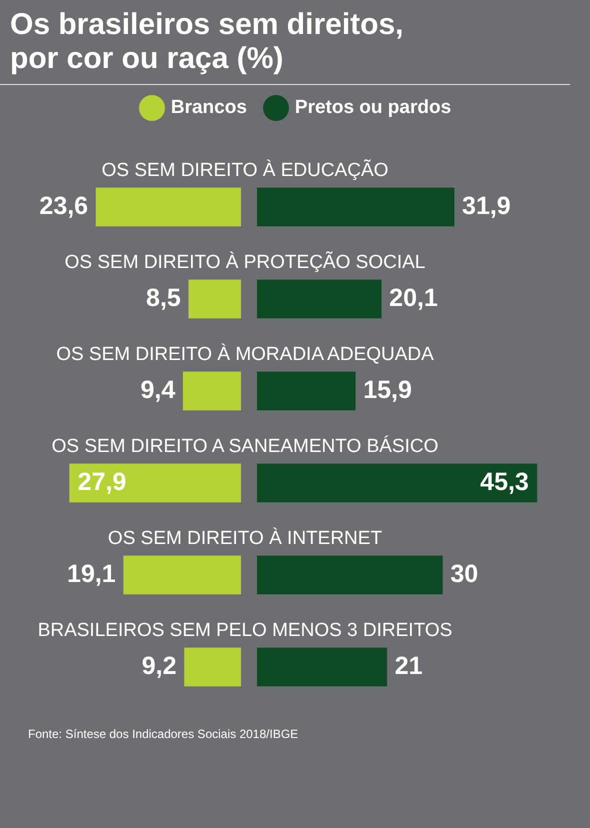 The height and width of the screenshot is (828, 590). Describe the element at coordinates (486, 206) in the screenshot. I see `data-label: 31,9` at that location.